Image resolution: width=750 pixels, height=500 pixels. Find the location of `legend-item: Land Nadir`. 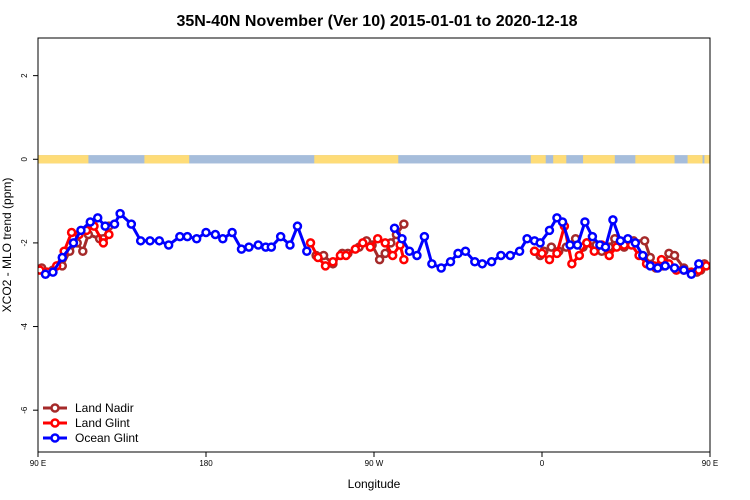

legend-item: Land Nadir is located at coordinates (88, 408).